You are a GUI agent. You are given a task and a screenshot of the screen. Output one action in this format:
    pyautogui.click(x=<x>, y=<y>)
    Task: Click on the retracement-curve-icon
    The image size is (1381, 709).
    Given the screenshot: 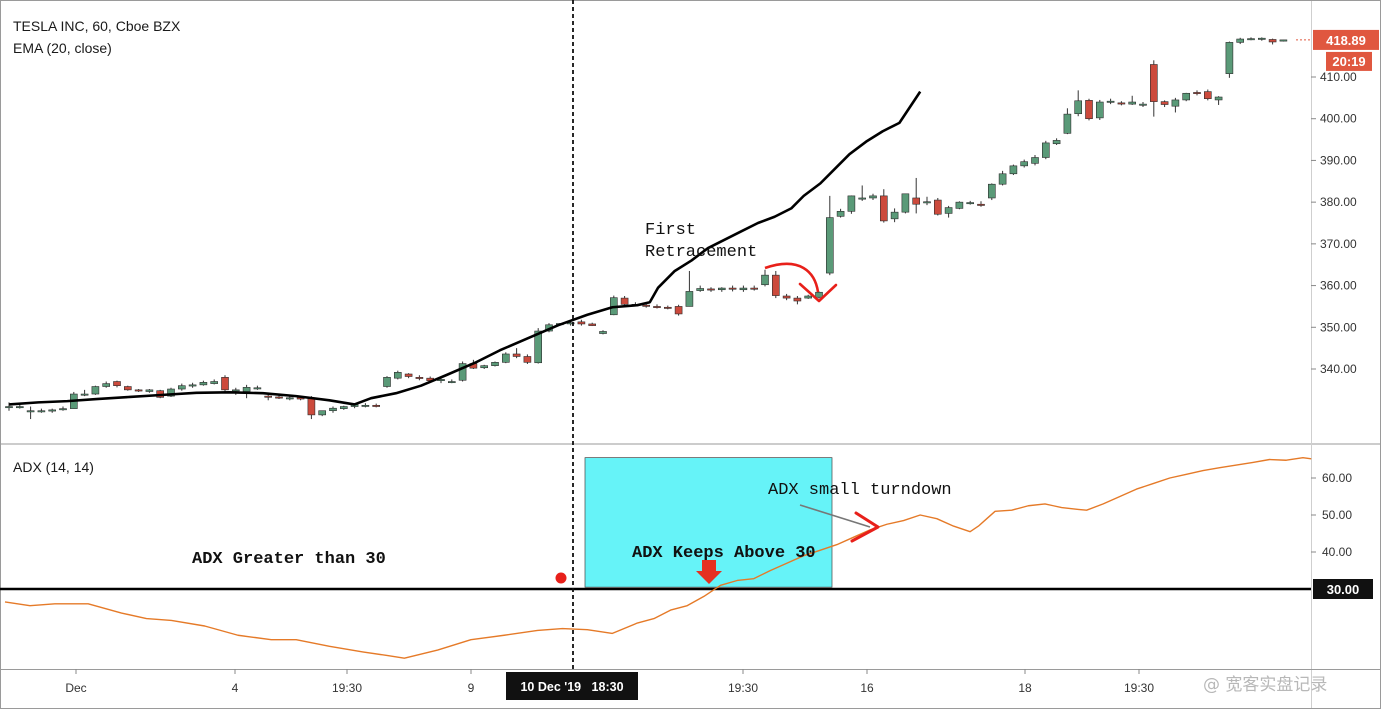 What is the action you would take?
    pyautogui.click(x=792, y=277)
    